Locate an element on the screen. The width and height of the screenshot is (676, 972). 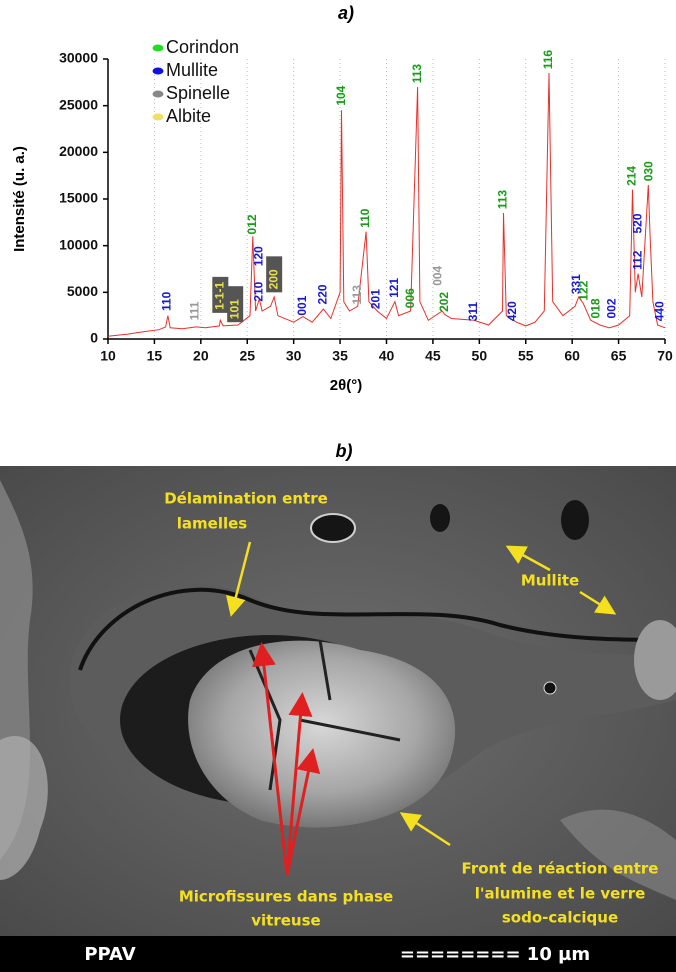
peak-label: 220 is located at coordinates (323, 294).